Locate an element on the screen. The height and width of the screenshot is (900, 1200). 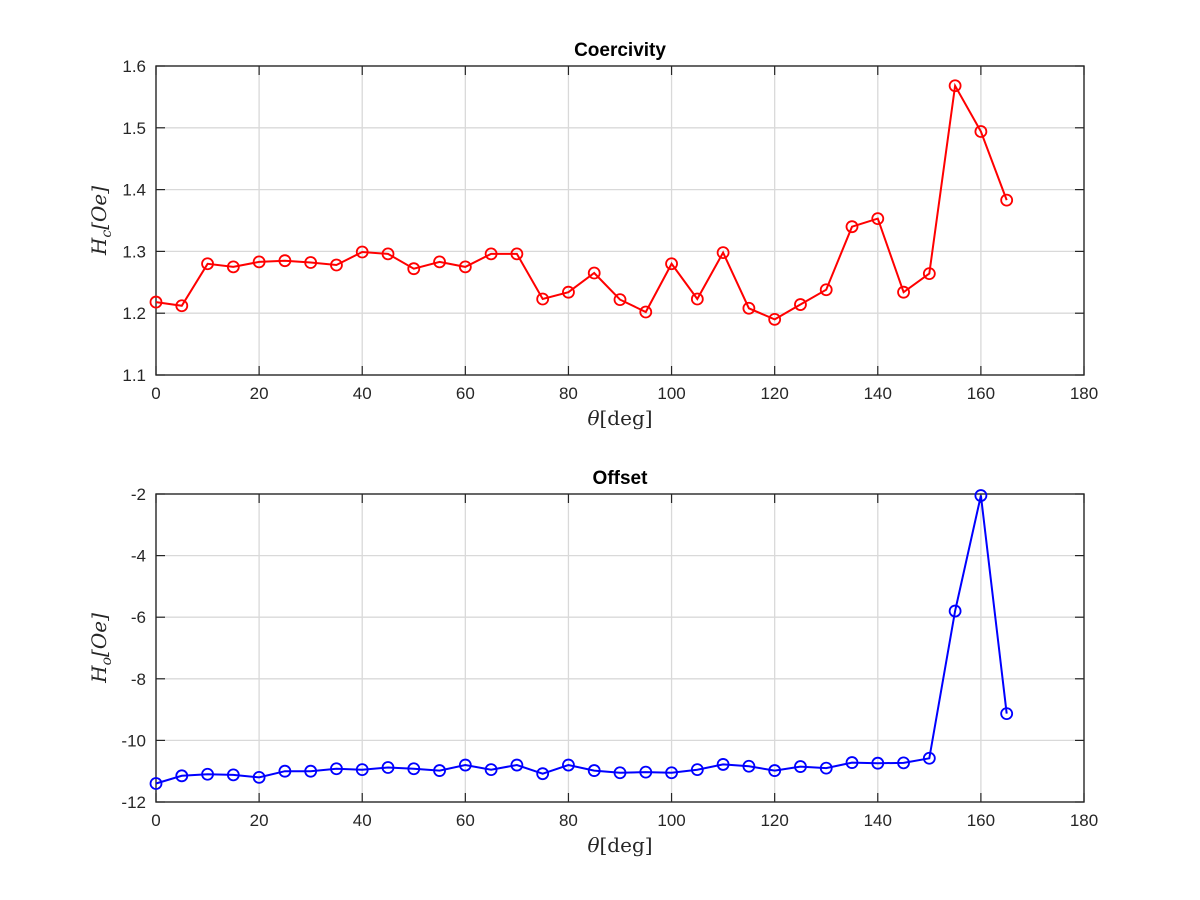
x-tick-label: 0 is located at coordinates (155, 393).